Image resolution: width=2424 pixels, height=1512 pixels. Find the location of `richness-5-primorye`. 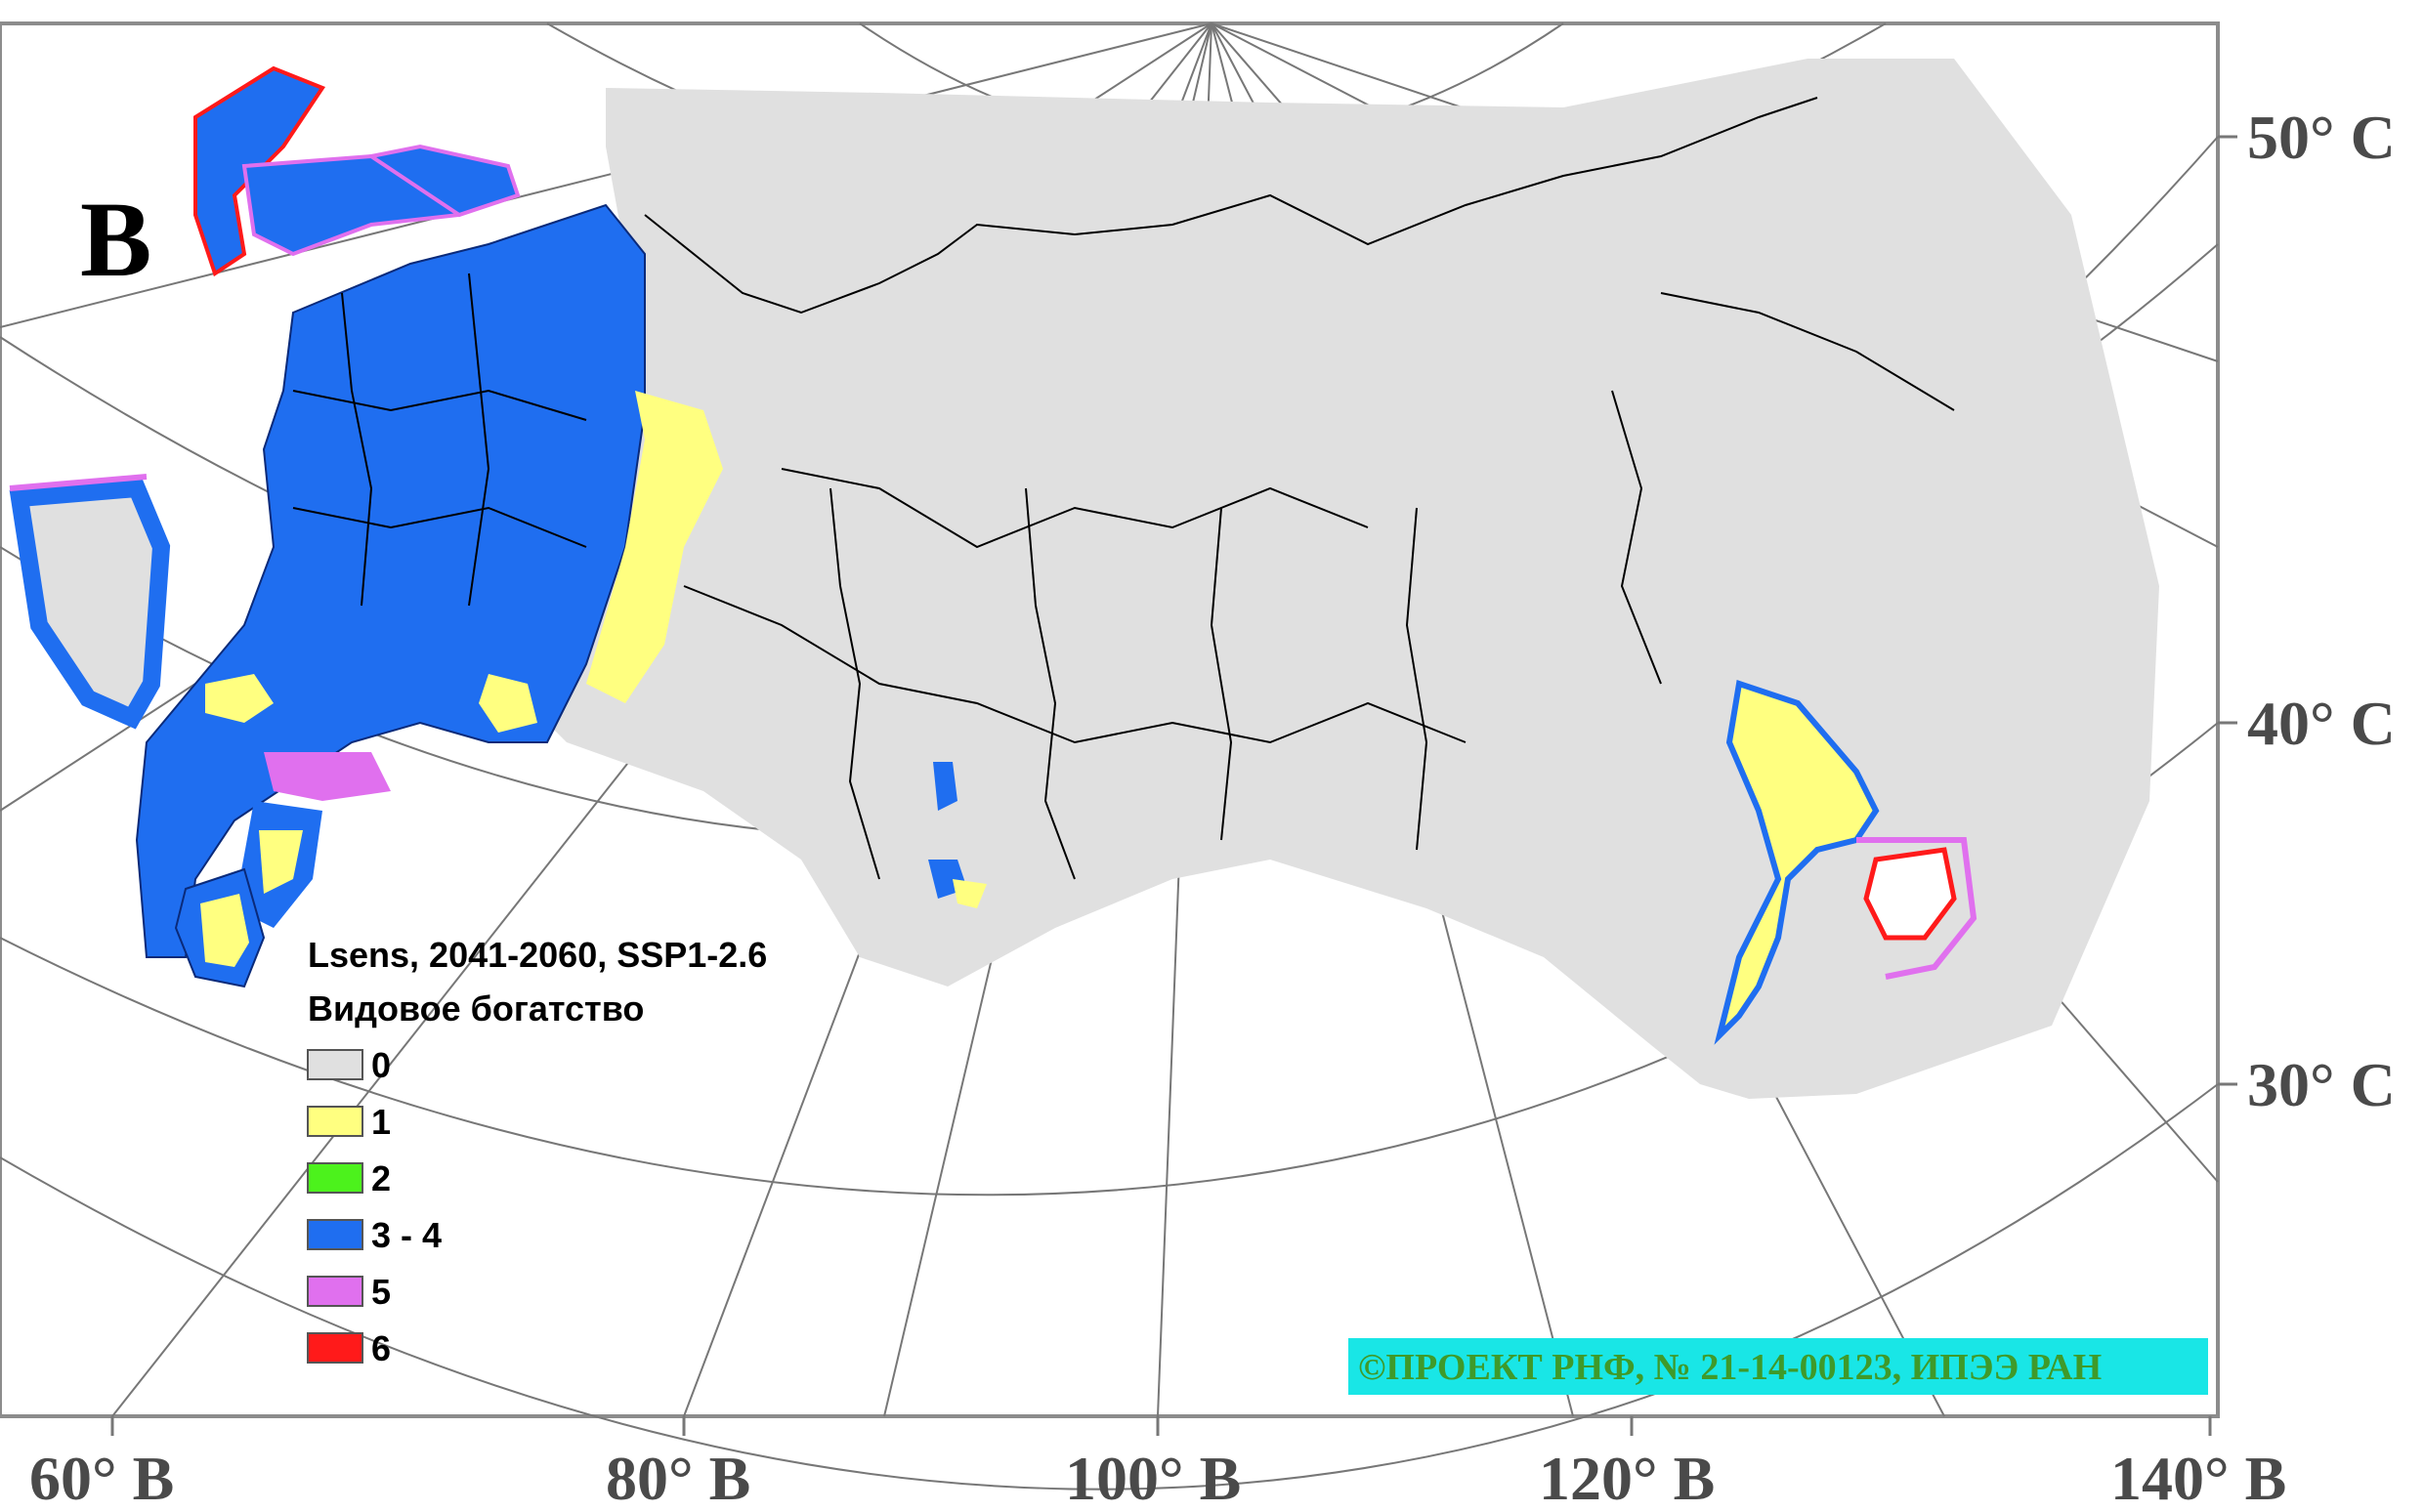

richness-5-primorye is located at coordinates (1916, 908).